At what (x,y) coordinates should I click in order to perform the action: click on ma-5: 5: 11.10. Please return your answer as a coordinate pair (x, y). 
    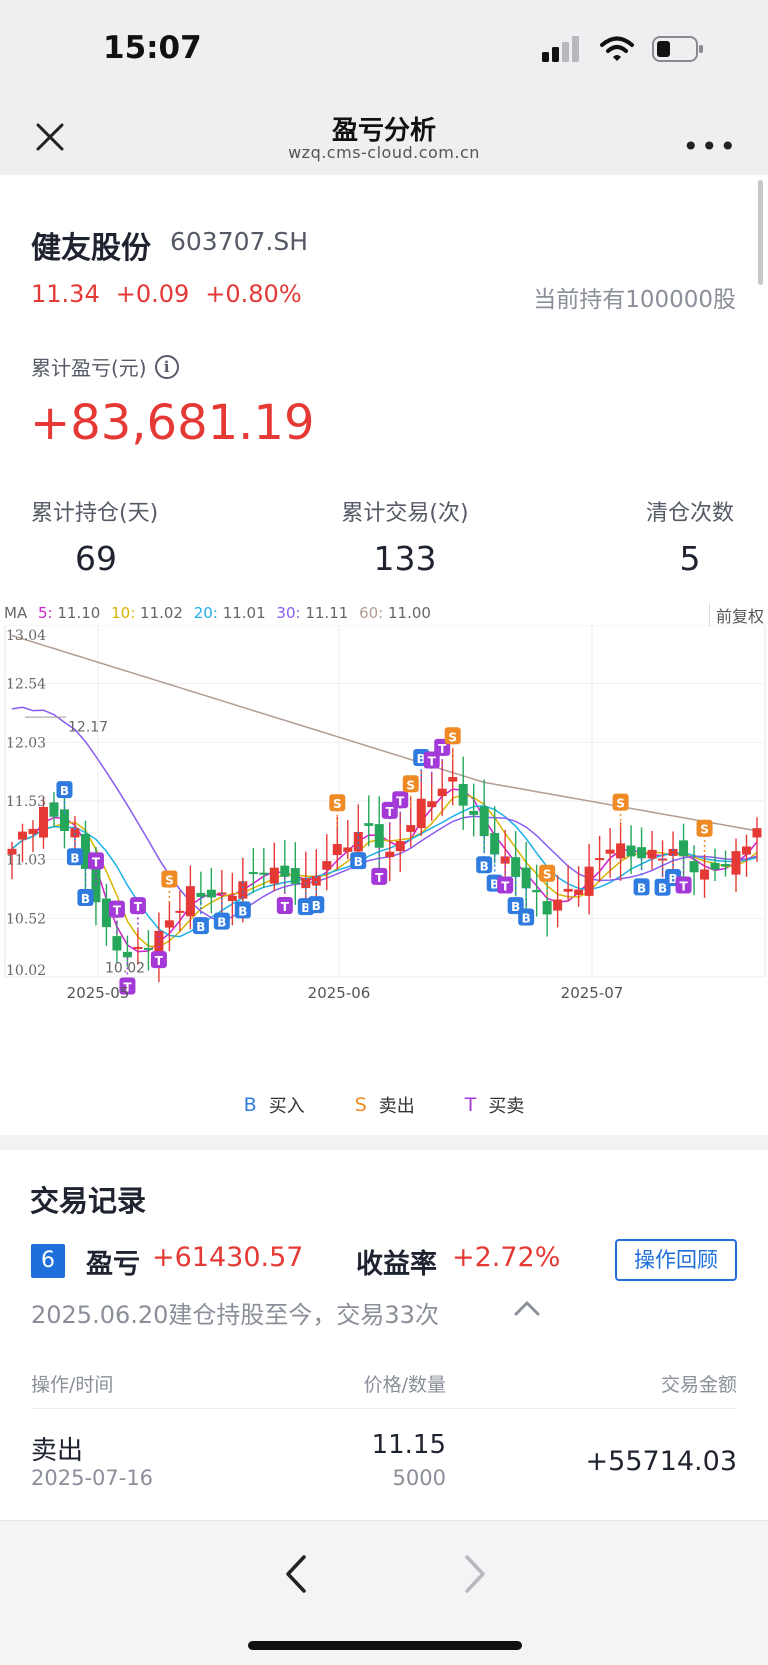
    Looking at the image, I should click on (69, 613).